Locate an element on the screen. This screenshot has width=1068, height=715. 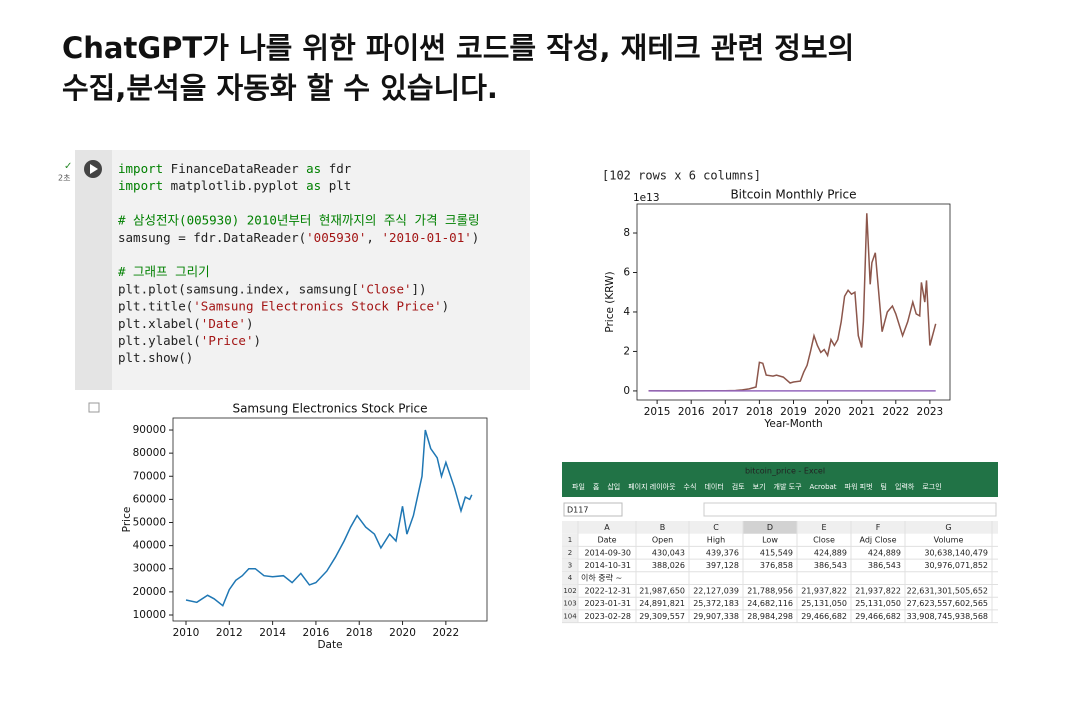
column-header: C is located at coordinates (716, 527).